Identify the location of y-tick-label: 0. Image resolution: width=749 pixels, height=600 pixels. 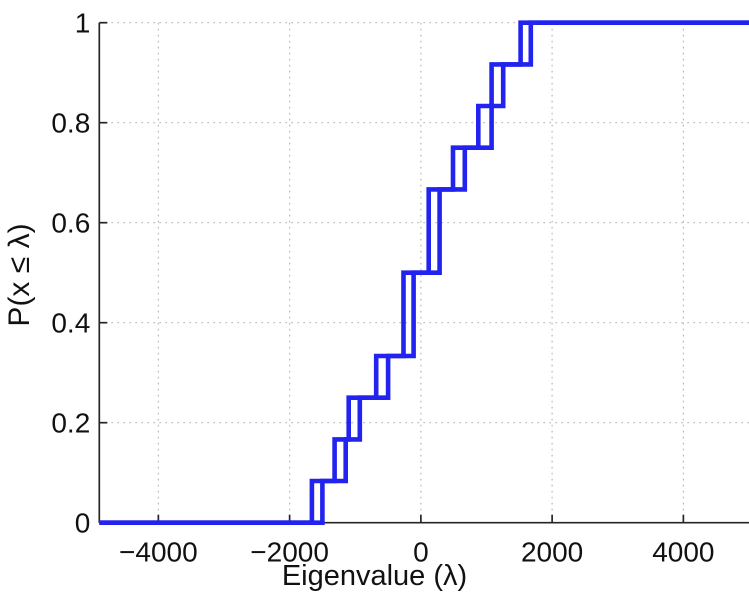
(83, 523).